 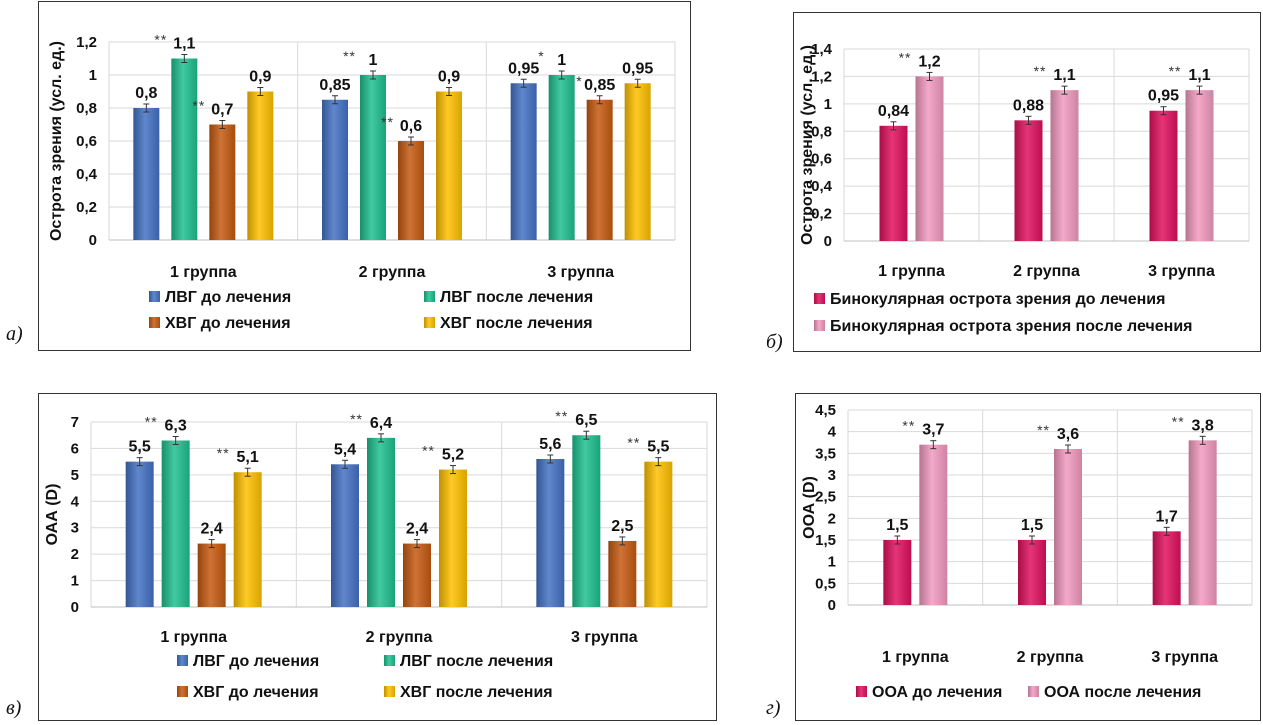 What do you see at coordinates (176, 426) in the screenshot?
I see `data-label: 6,3` at bounding box center [176, 426].